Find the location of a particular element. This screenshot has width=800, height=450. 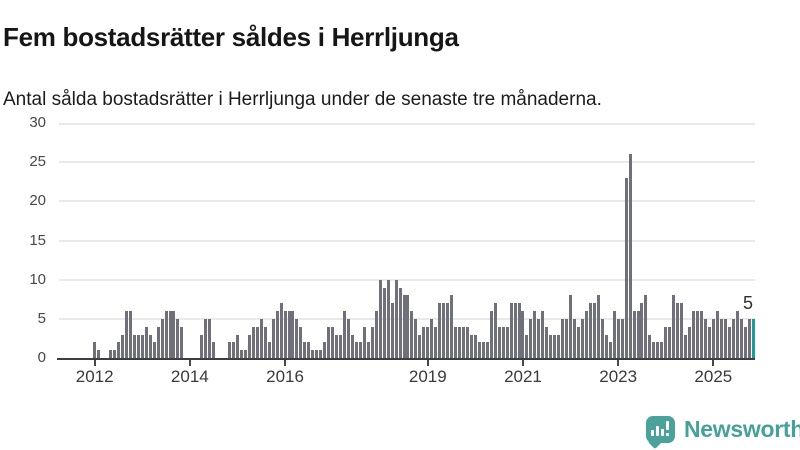

y-axis-label-20: 20 is located at coordinates (37, 201).